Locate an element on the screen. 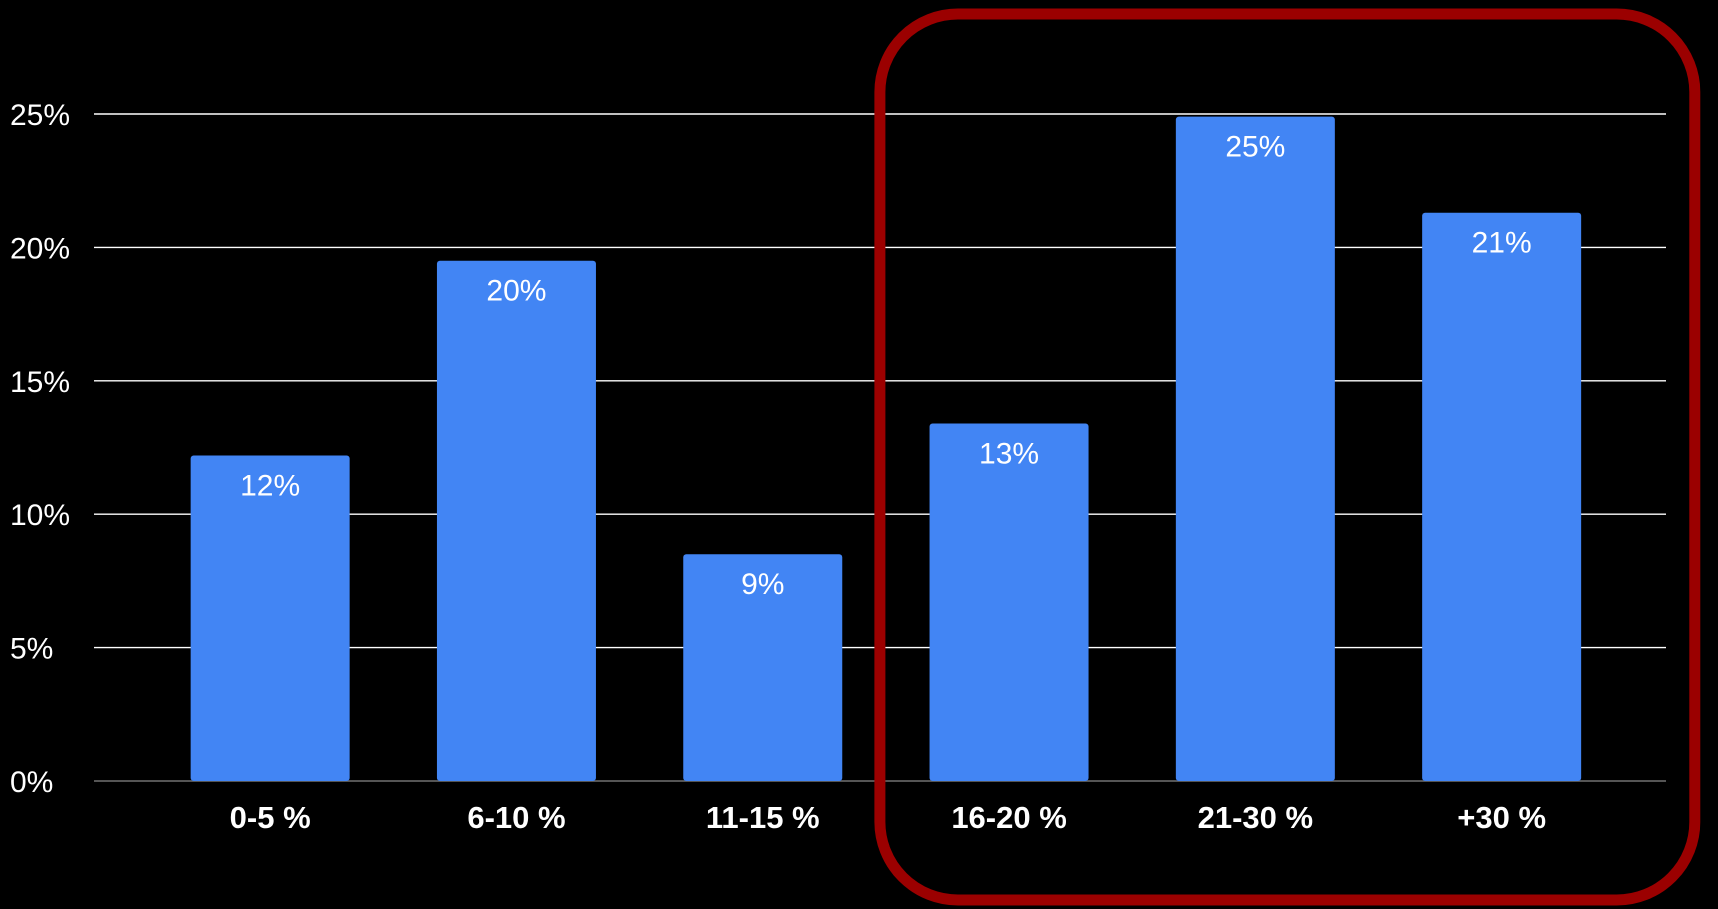  data-label: 21% is located at coordinates (1502, 243).